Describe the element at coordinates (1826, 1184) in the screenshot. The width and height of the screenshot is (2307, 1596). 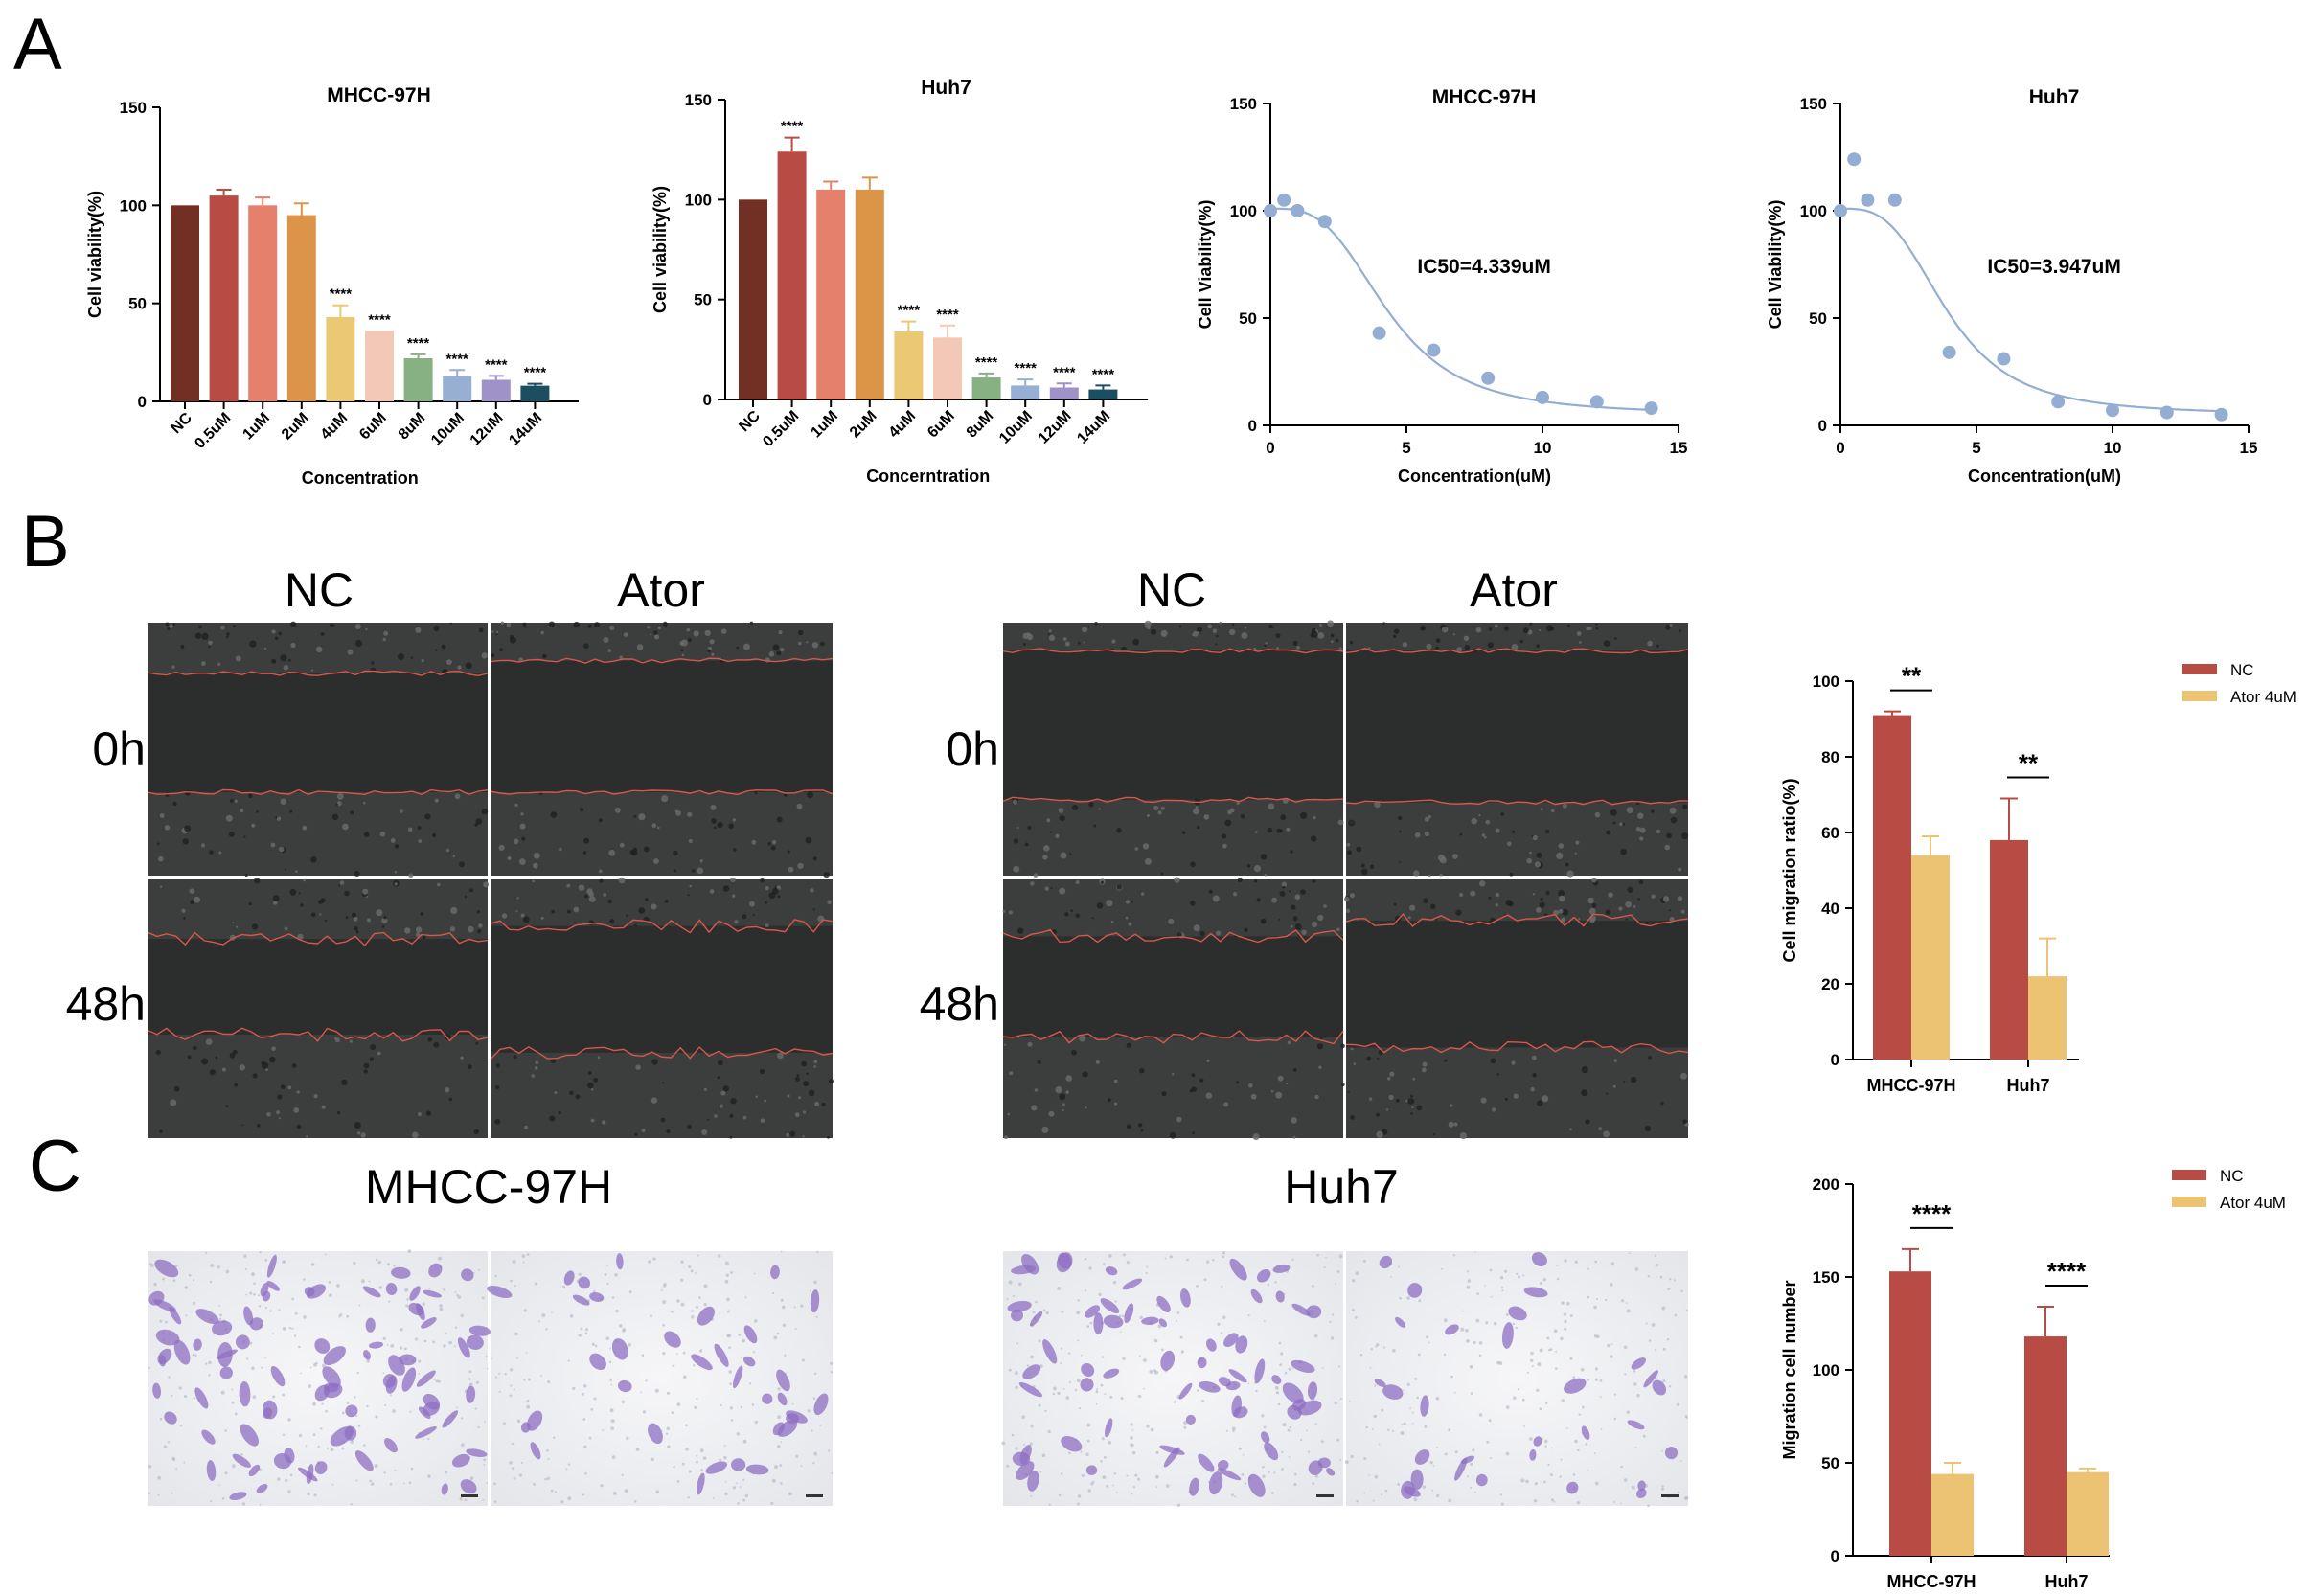
I see `y-tick-label: 200` at that location.